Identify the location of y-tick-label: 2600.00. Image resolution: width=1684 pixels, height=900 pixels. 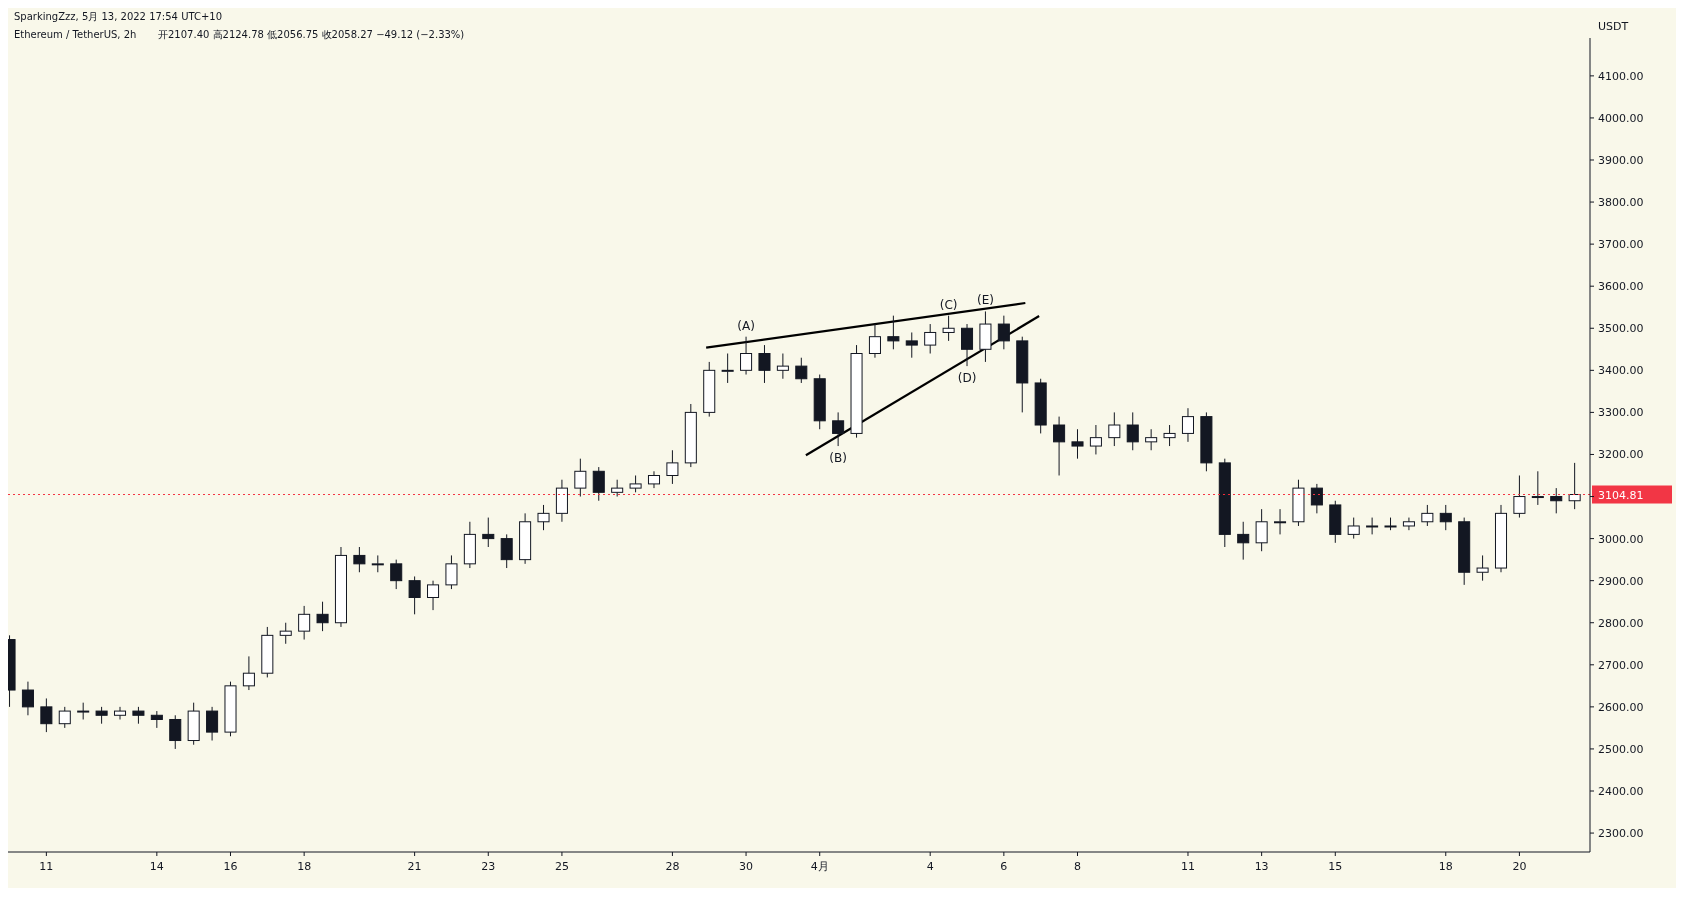
(1621, 707).